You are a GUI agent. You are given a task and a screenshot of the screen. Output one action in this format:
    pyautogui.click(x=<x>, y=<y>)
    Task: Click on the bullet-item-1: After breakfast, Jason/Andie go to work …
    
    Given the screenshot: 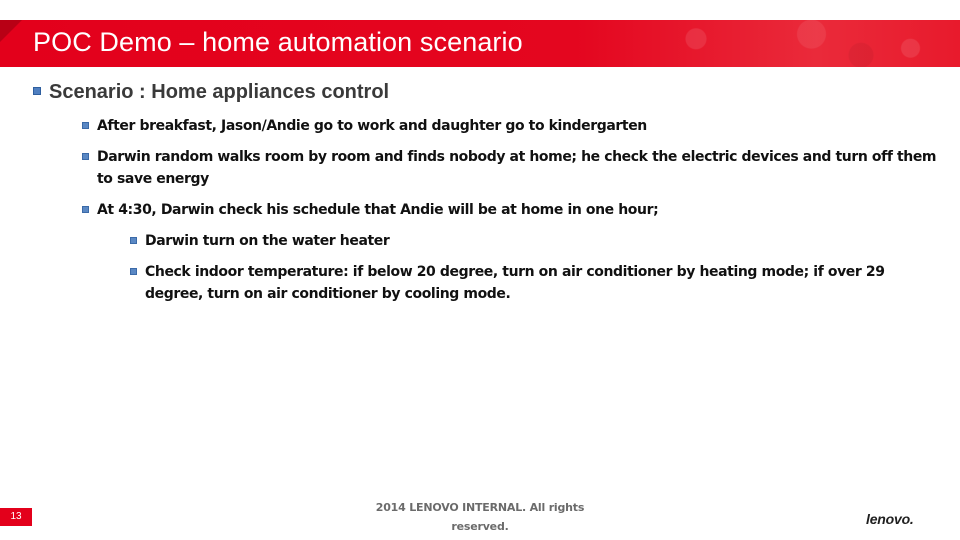 What is the action you would take?
    pyautogui.click(x=372, y=126)
    